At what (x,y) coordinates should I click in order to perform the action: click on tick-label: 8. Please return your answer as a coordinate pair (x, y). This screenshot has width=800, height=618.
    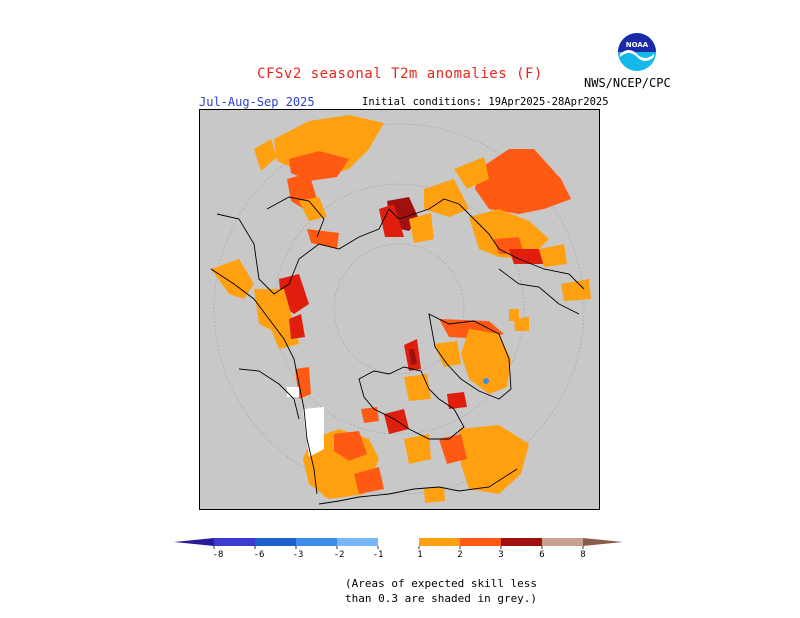
    Looking at the image, I should click on (582, 555).